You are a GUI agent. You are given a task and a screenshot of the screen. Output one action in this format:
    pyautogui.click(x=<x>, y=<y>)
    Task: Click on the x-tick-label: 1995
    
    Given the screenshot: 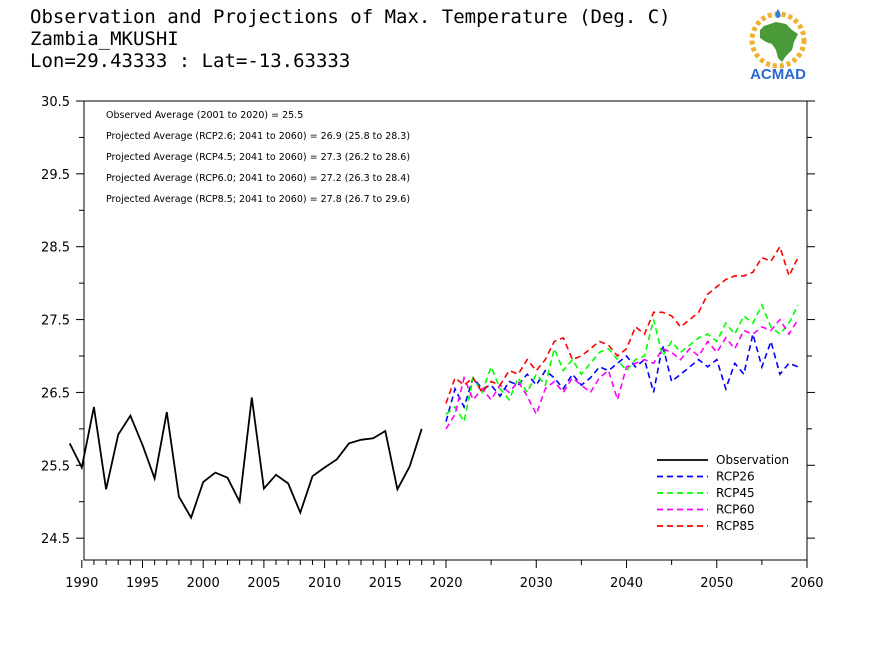 What is the action you would take?
    pyautogui.click(x=142, y=583)
    